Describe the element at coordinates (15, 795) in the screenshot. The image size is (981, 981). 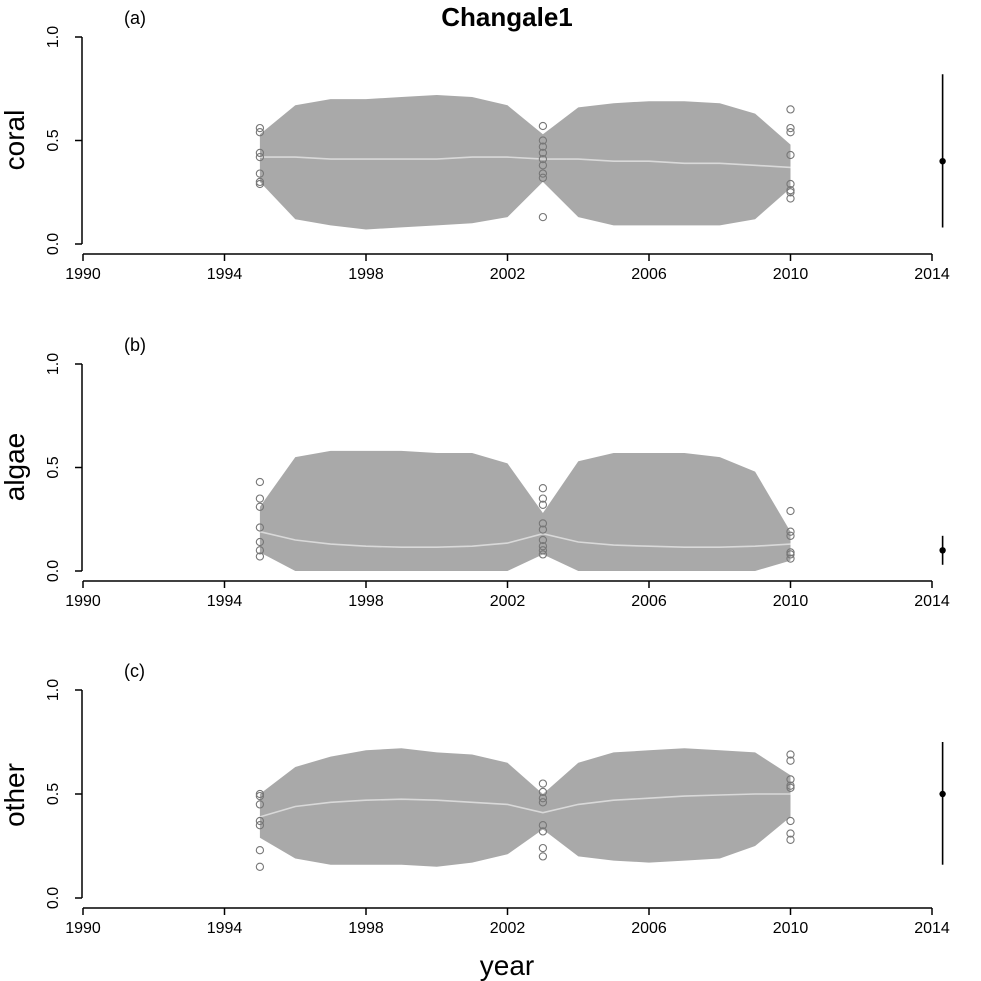
I see `y-axis-label: other` at that location.